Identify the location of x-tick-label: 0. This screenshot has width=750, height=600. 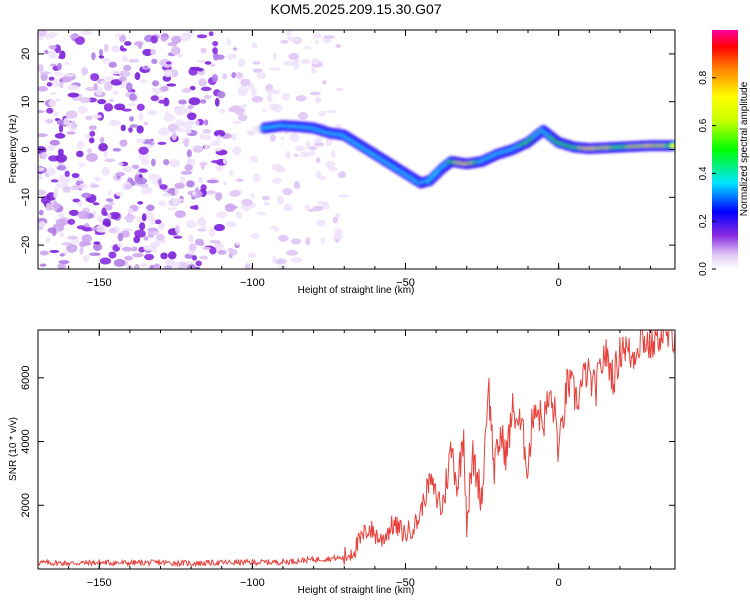
(559, 283).